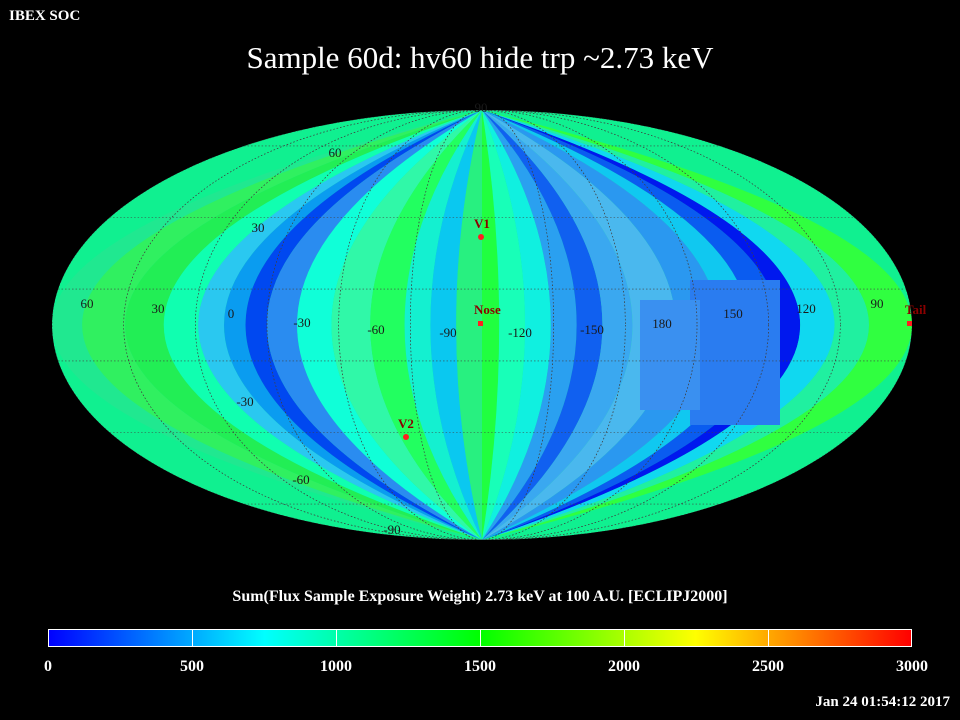 The image size is (960, 720). What do you see at coordinates (87, 303) in the screenshot?
I see `longitude-label: 60` at bounding box center [87, 303].